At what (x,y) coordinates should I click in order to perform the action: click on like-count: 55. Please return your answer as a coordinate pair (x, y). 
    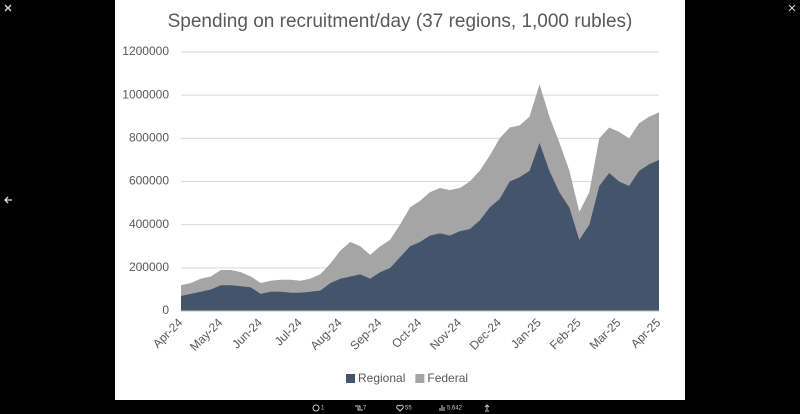
    Looking at the image, I should click on (408, 409).